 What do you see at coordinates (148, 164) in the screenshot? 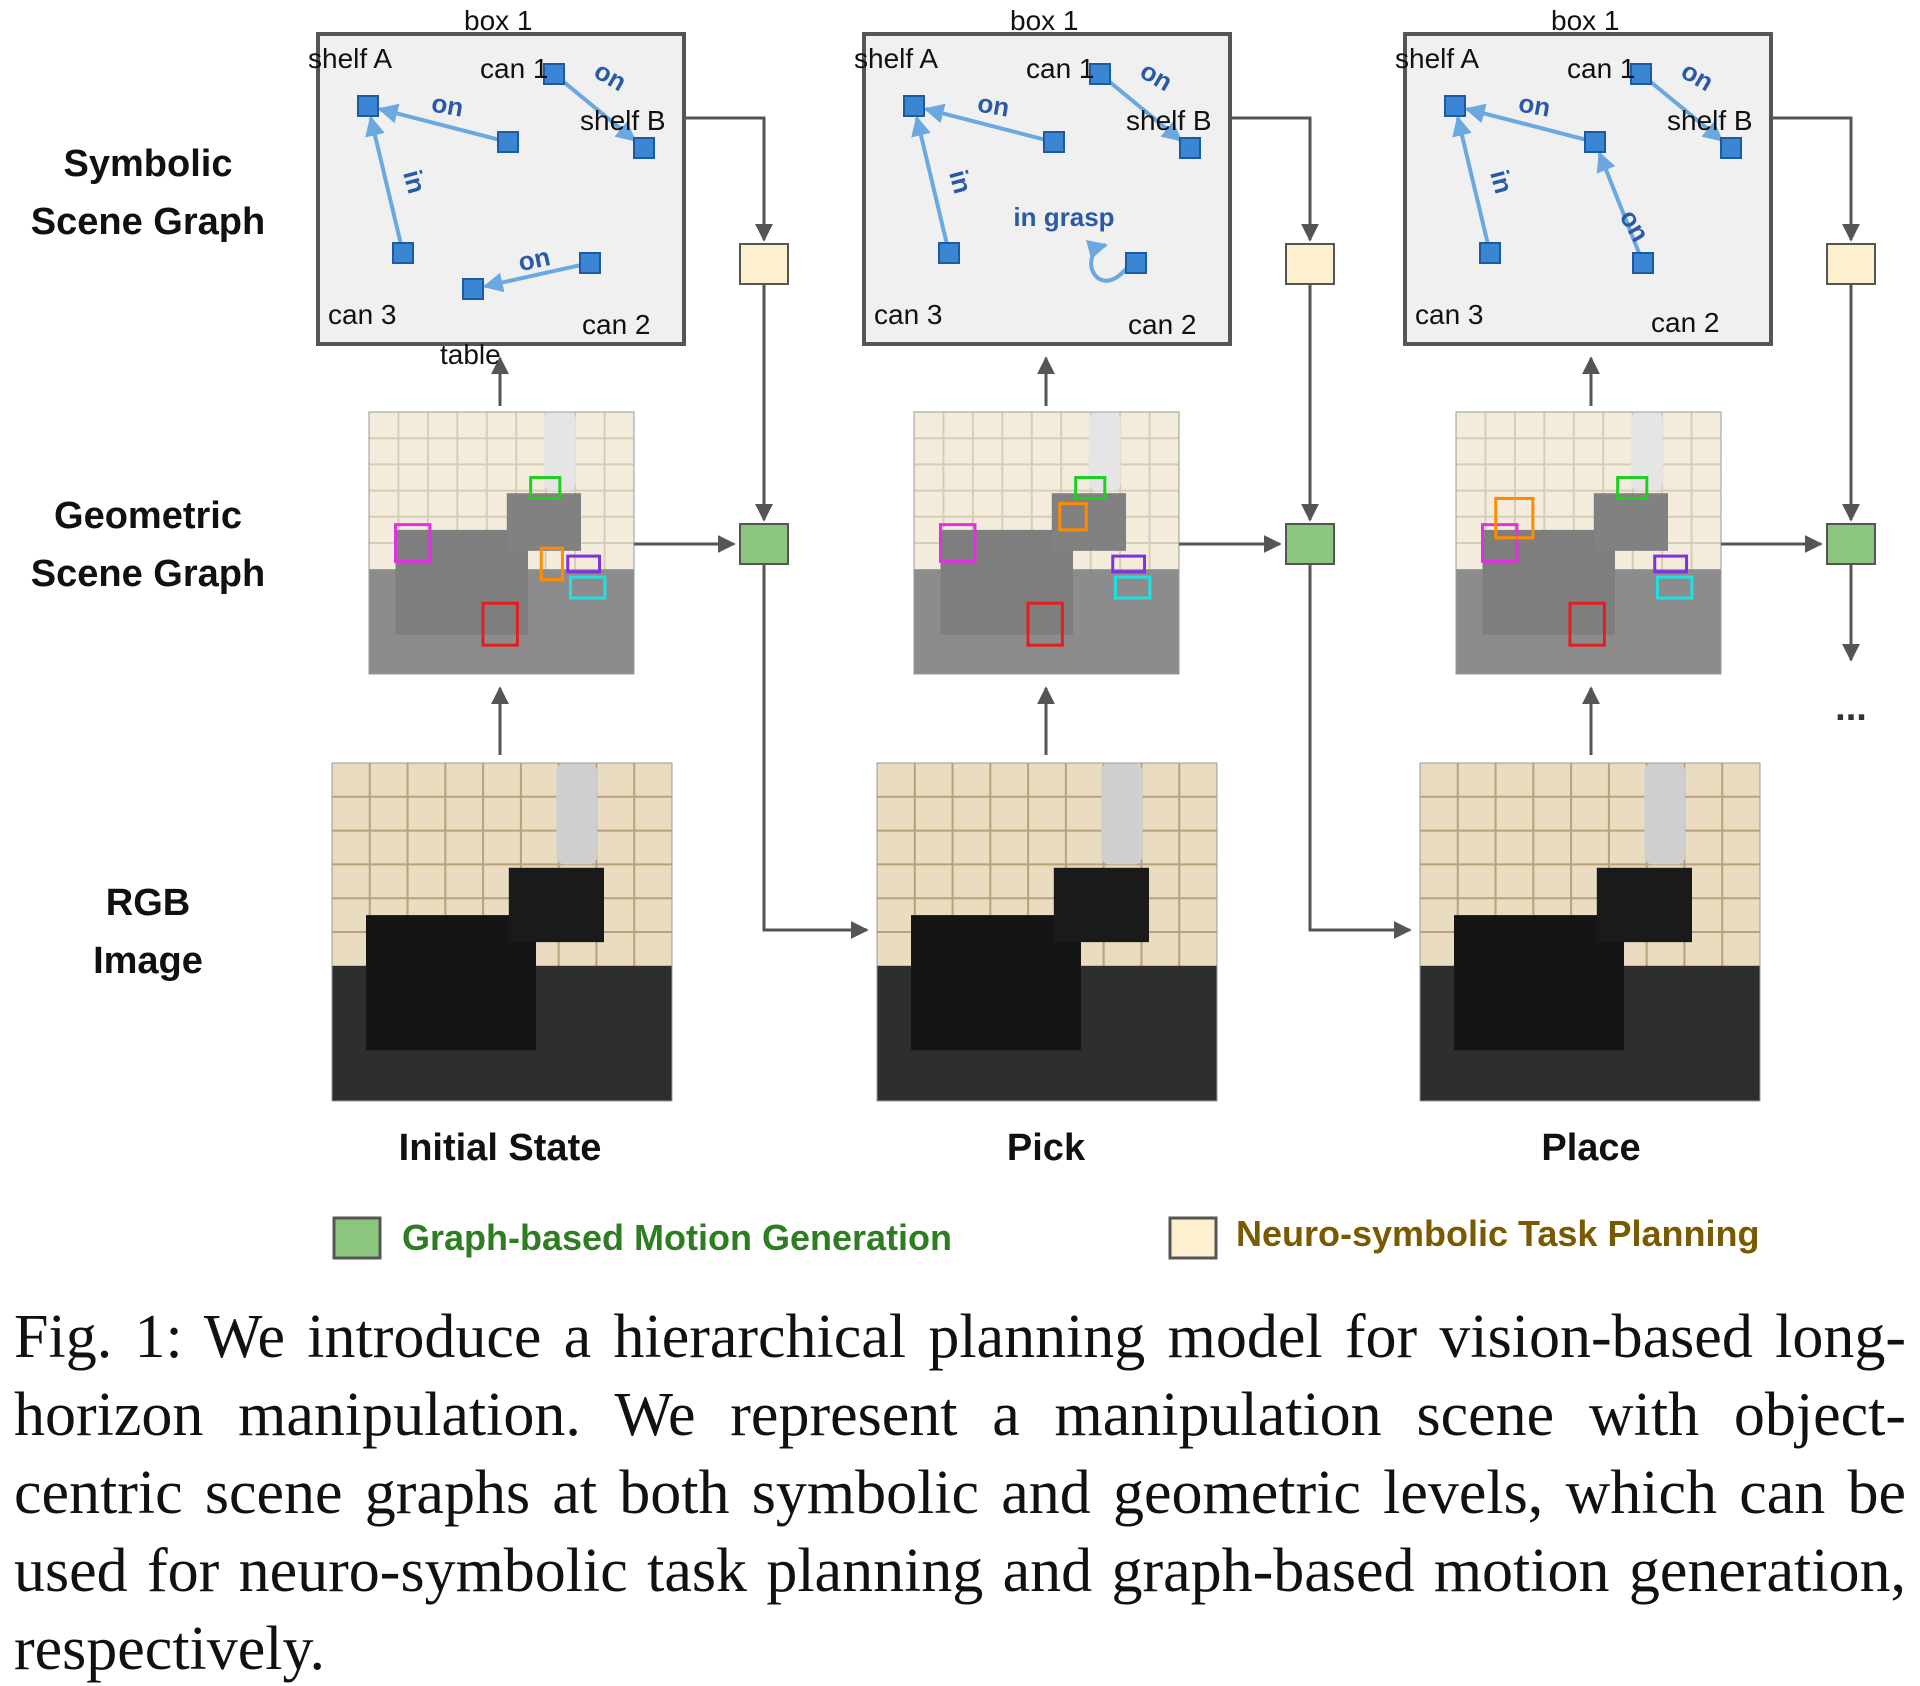
I see `row-label-symbolic: Symbolic` at bounding box center [148, 164].